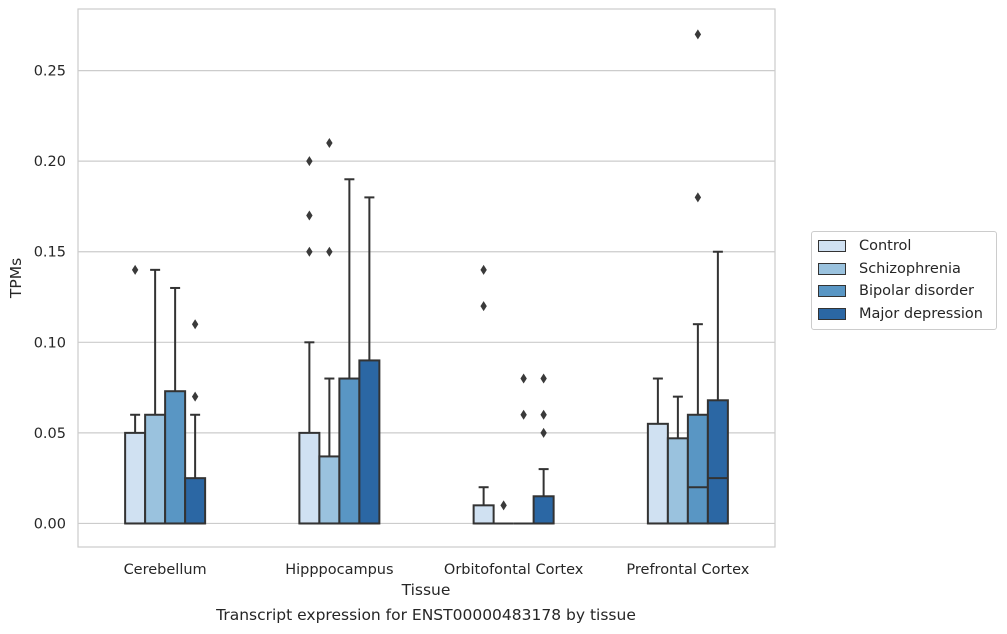 The width and height of the screenshot is (1007, 634). Describe the element at coordinates (16, 278) in the screenshot. I see `y-axis-label: TPMs` at that location.